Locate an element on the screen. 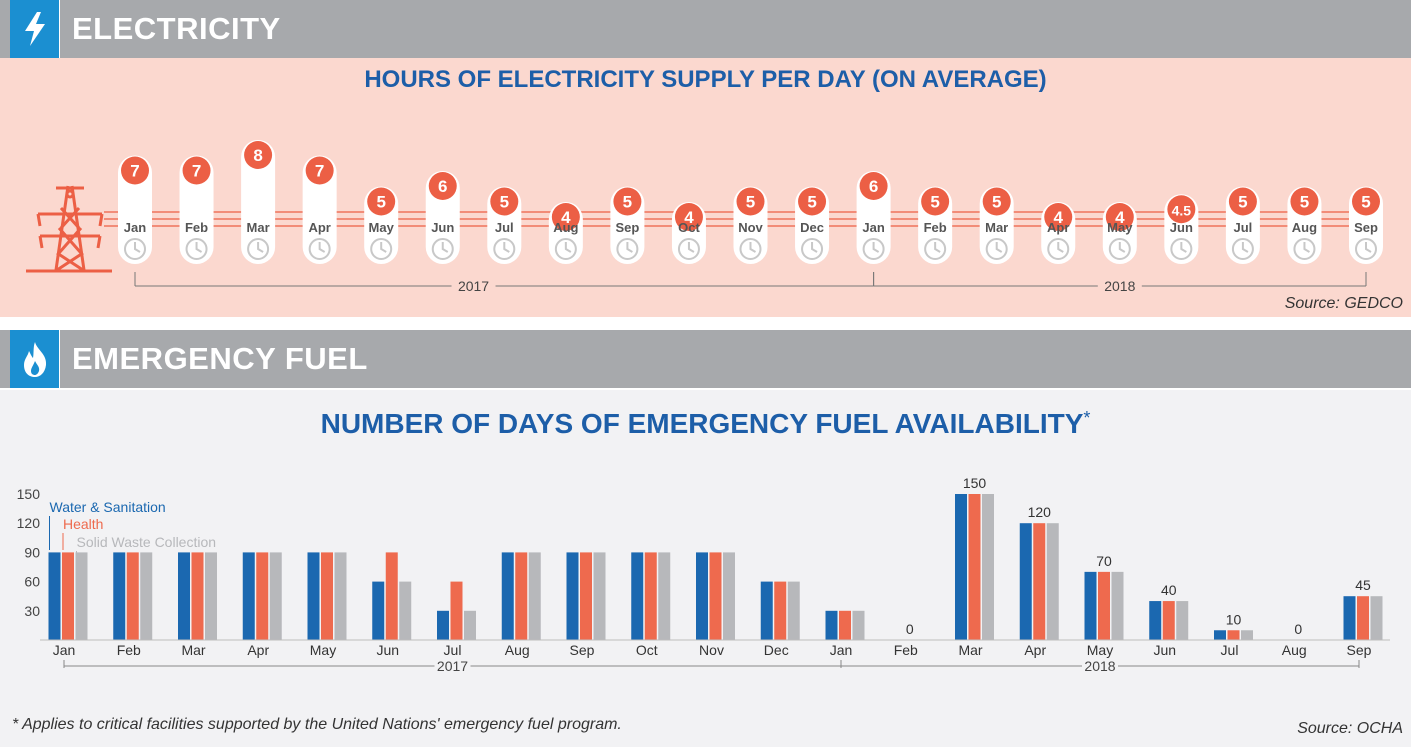 This screenshot has width=1411, height=747. month-label: Nov is located at coordinates (750, 227).